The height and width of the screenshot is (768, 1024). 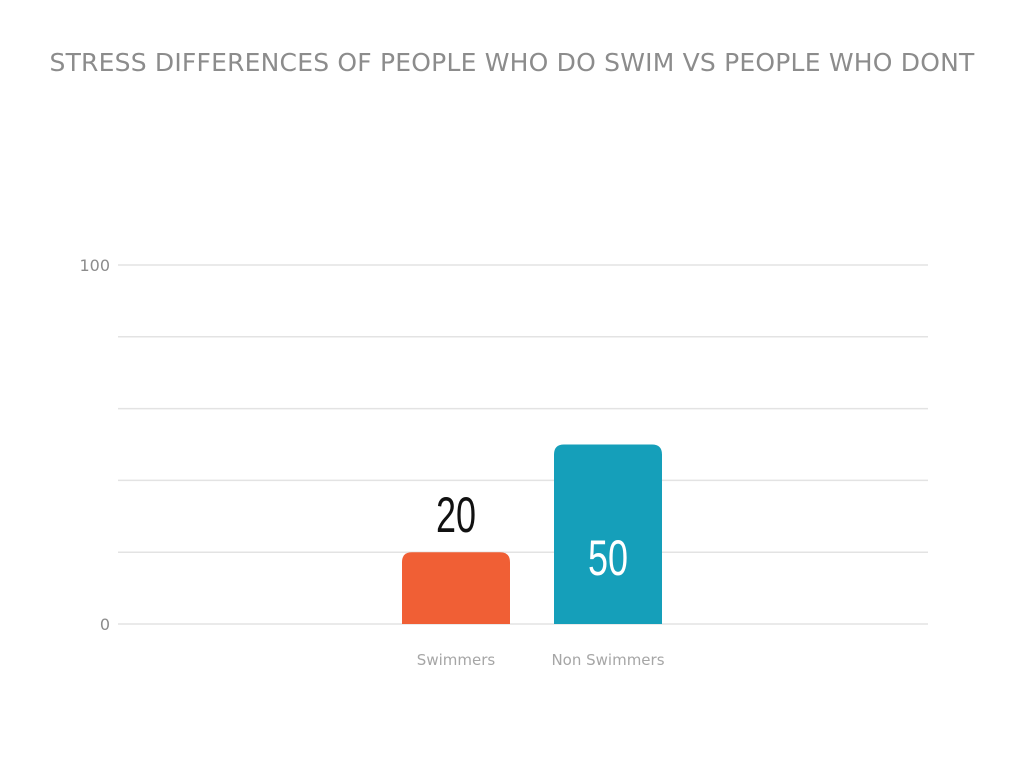 I want to click on x-category-label: Swimmers, so click(x=456, y=660).